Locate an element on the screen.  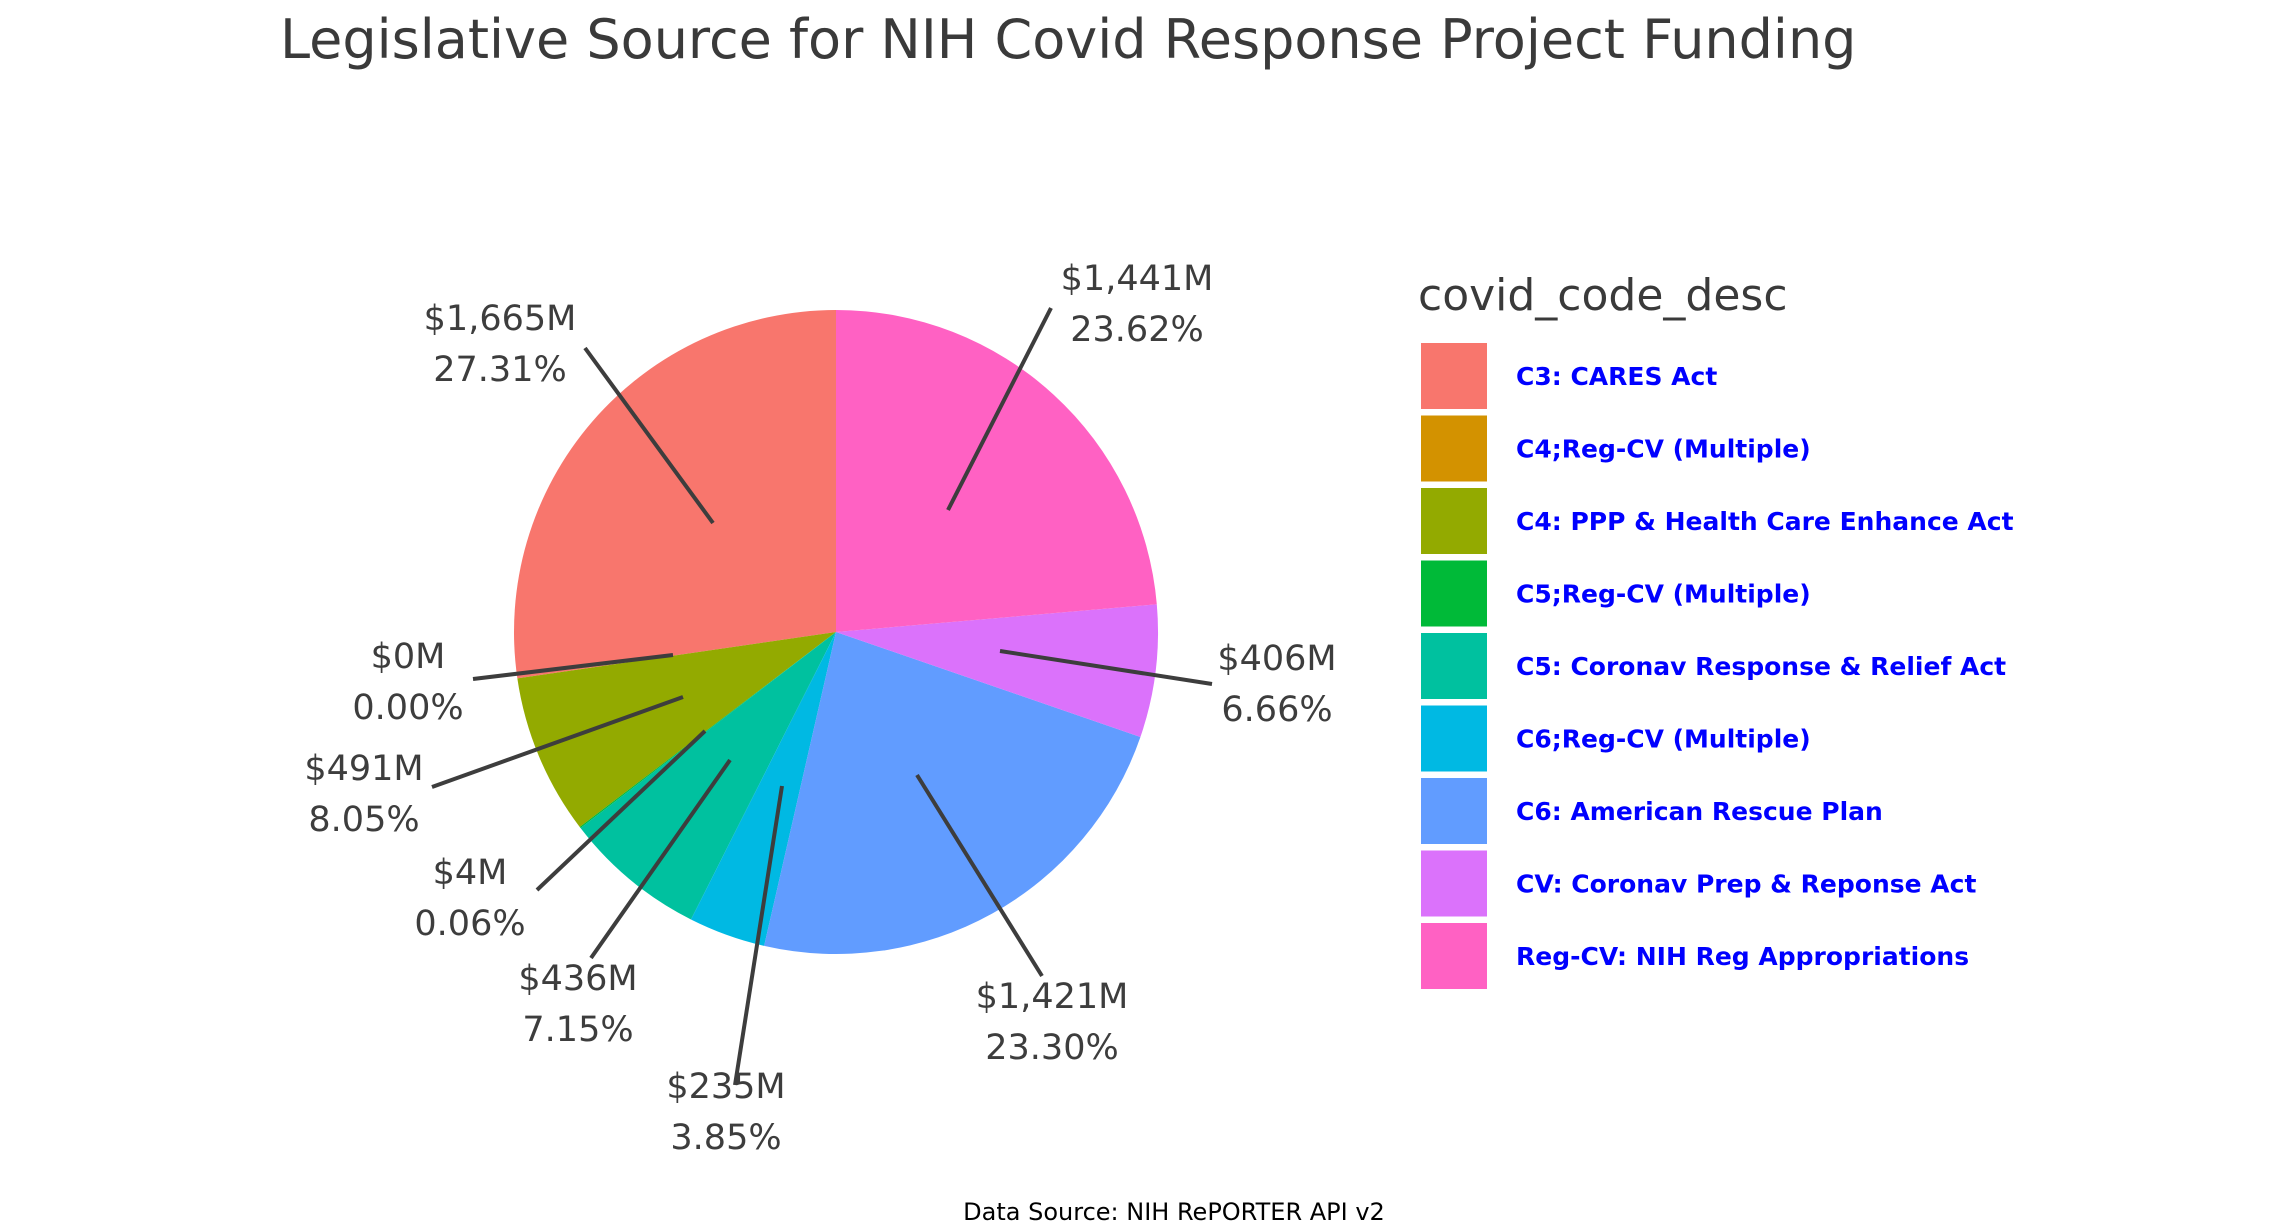
percent-label-0: 27.31% is located at coordinates (499, 370).